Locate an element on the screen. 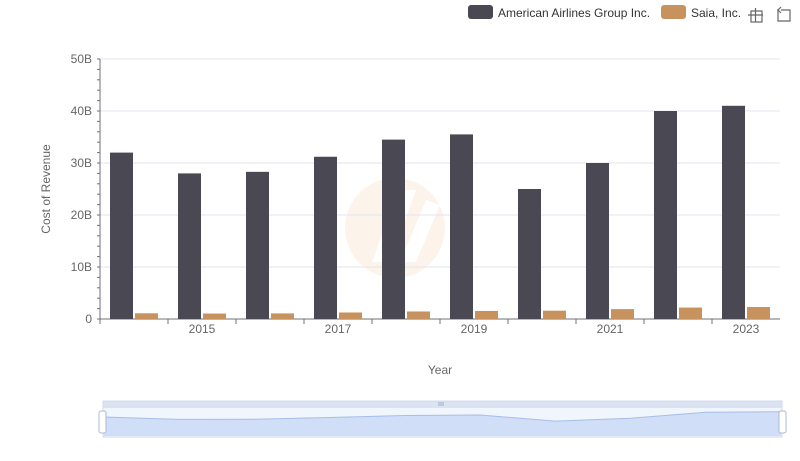 The width and height of the screenshot is (800, 461). y-tick-label: 20B is located at coordinates (81, 215).